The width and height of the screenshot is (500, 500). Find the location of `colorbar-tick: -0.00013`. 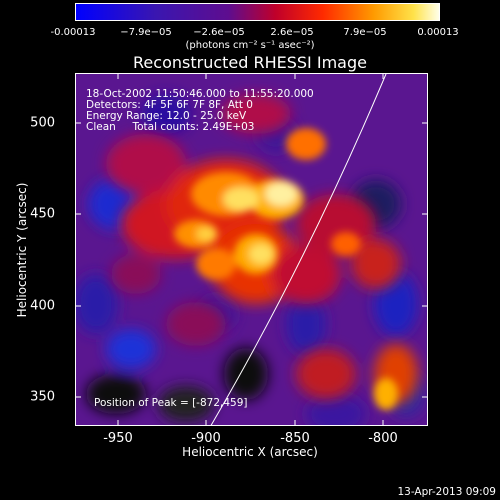

colorbar-tick: -0.00013 is located at coordinates (73, 32).